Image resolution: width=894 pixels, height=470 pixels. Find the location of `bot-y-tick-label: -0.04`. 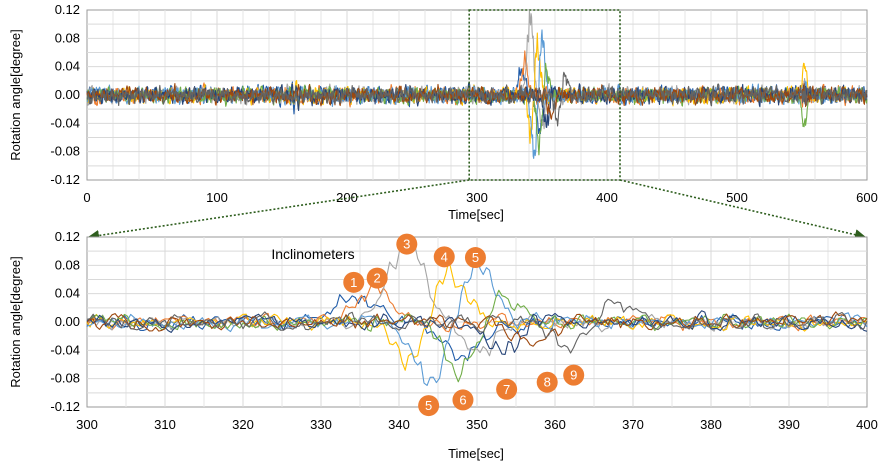

bot-y-tick-label: -0.04 is located at coordinates (65, 349).